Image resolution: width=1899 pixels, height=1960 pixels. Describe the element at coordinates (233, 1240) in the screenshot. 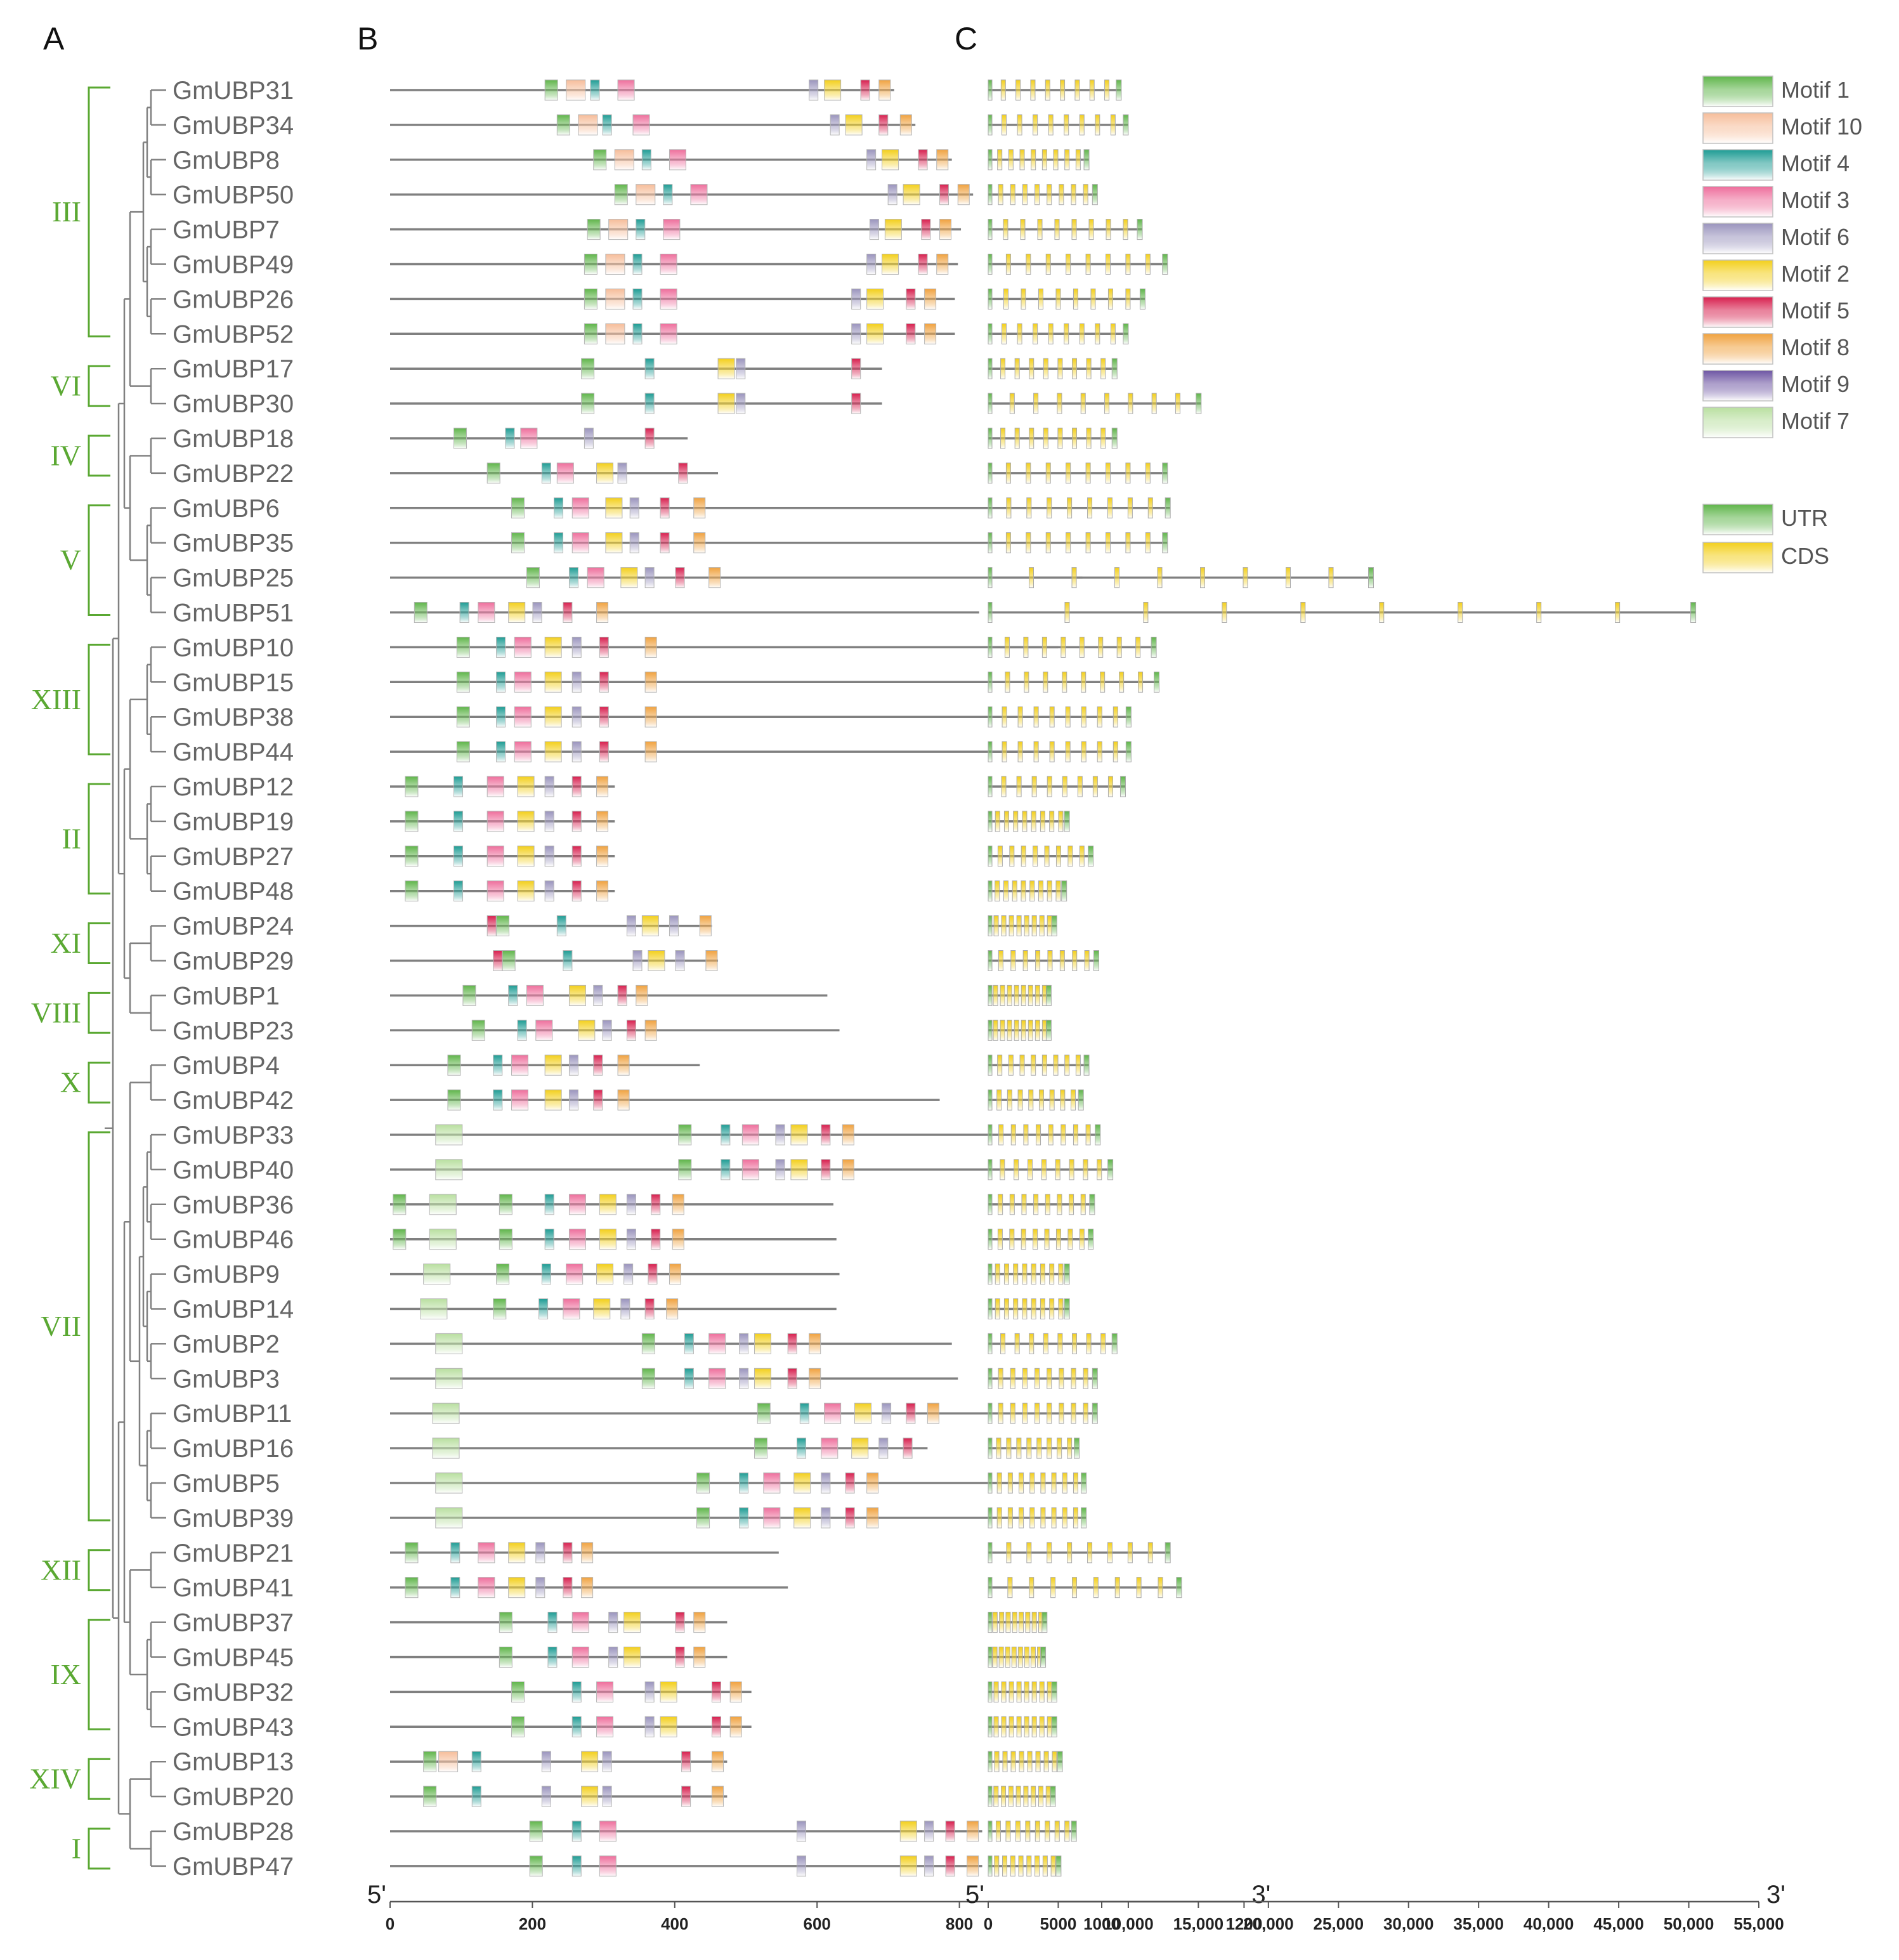

I see `gene-name-gmubp46: GmUBP46` at that location.